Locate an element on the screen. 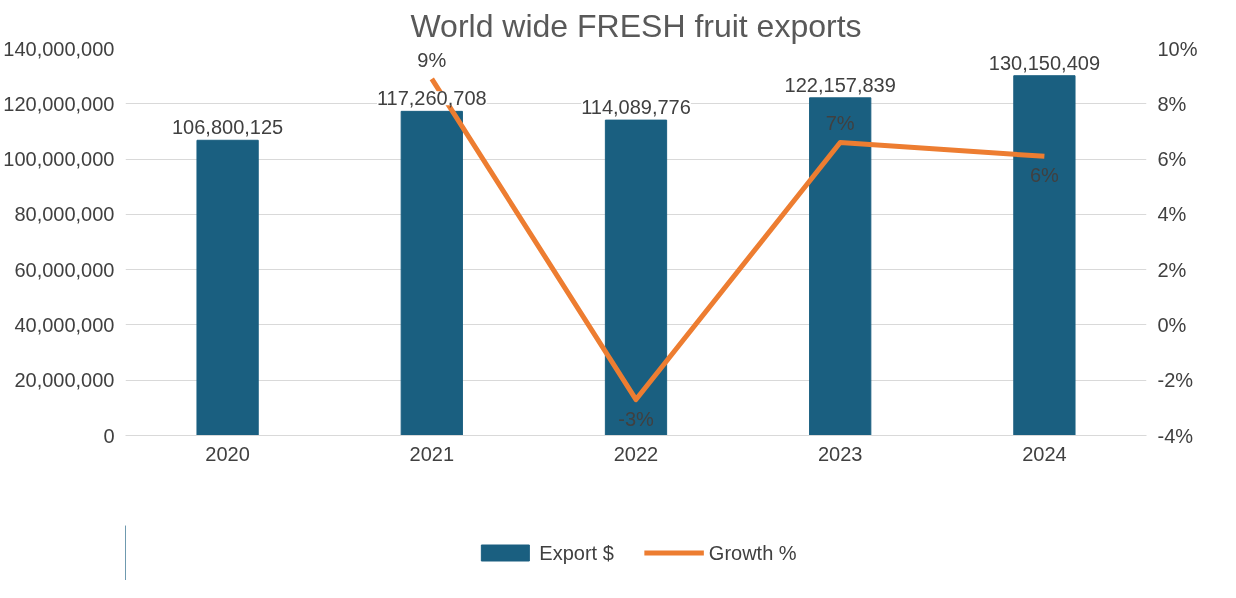  data-label: 117,260,708 is located at coordinates (431, 98).